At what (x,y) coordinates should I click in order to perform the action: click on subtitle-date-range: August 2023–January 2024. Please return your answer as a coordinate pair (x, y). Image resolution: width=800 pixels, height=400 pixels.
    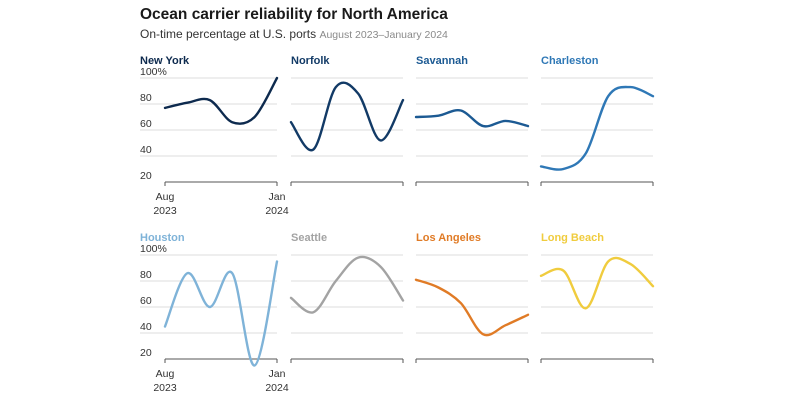
    Looking at the image, I should click on (383, 35).